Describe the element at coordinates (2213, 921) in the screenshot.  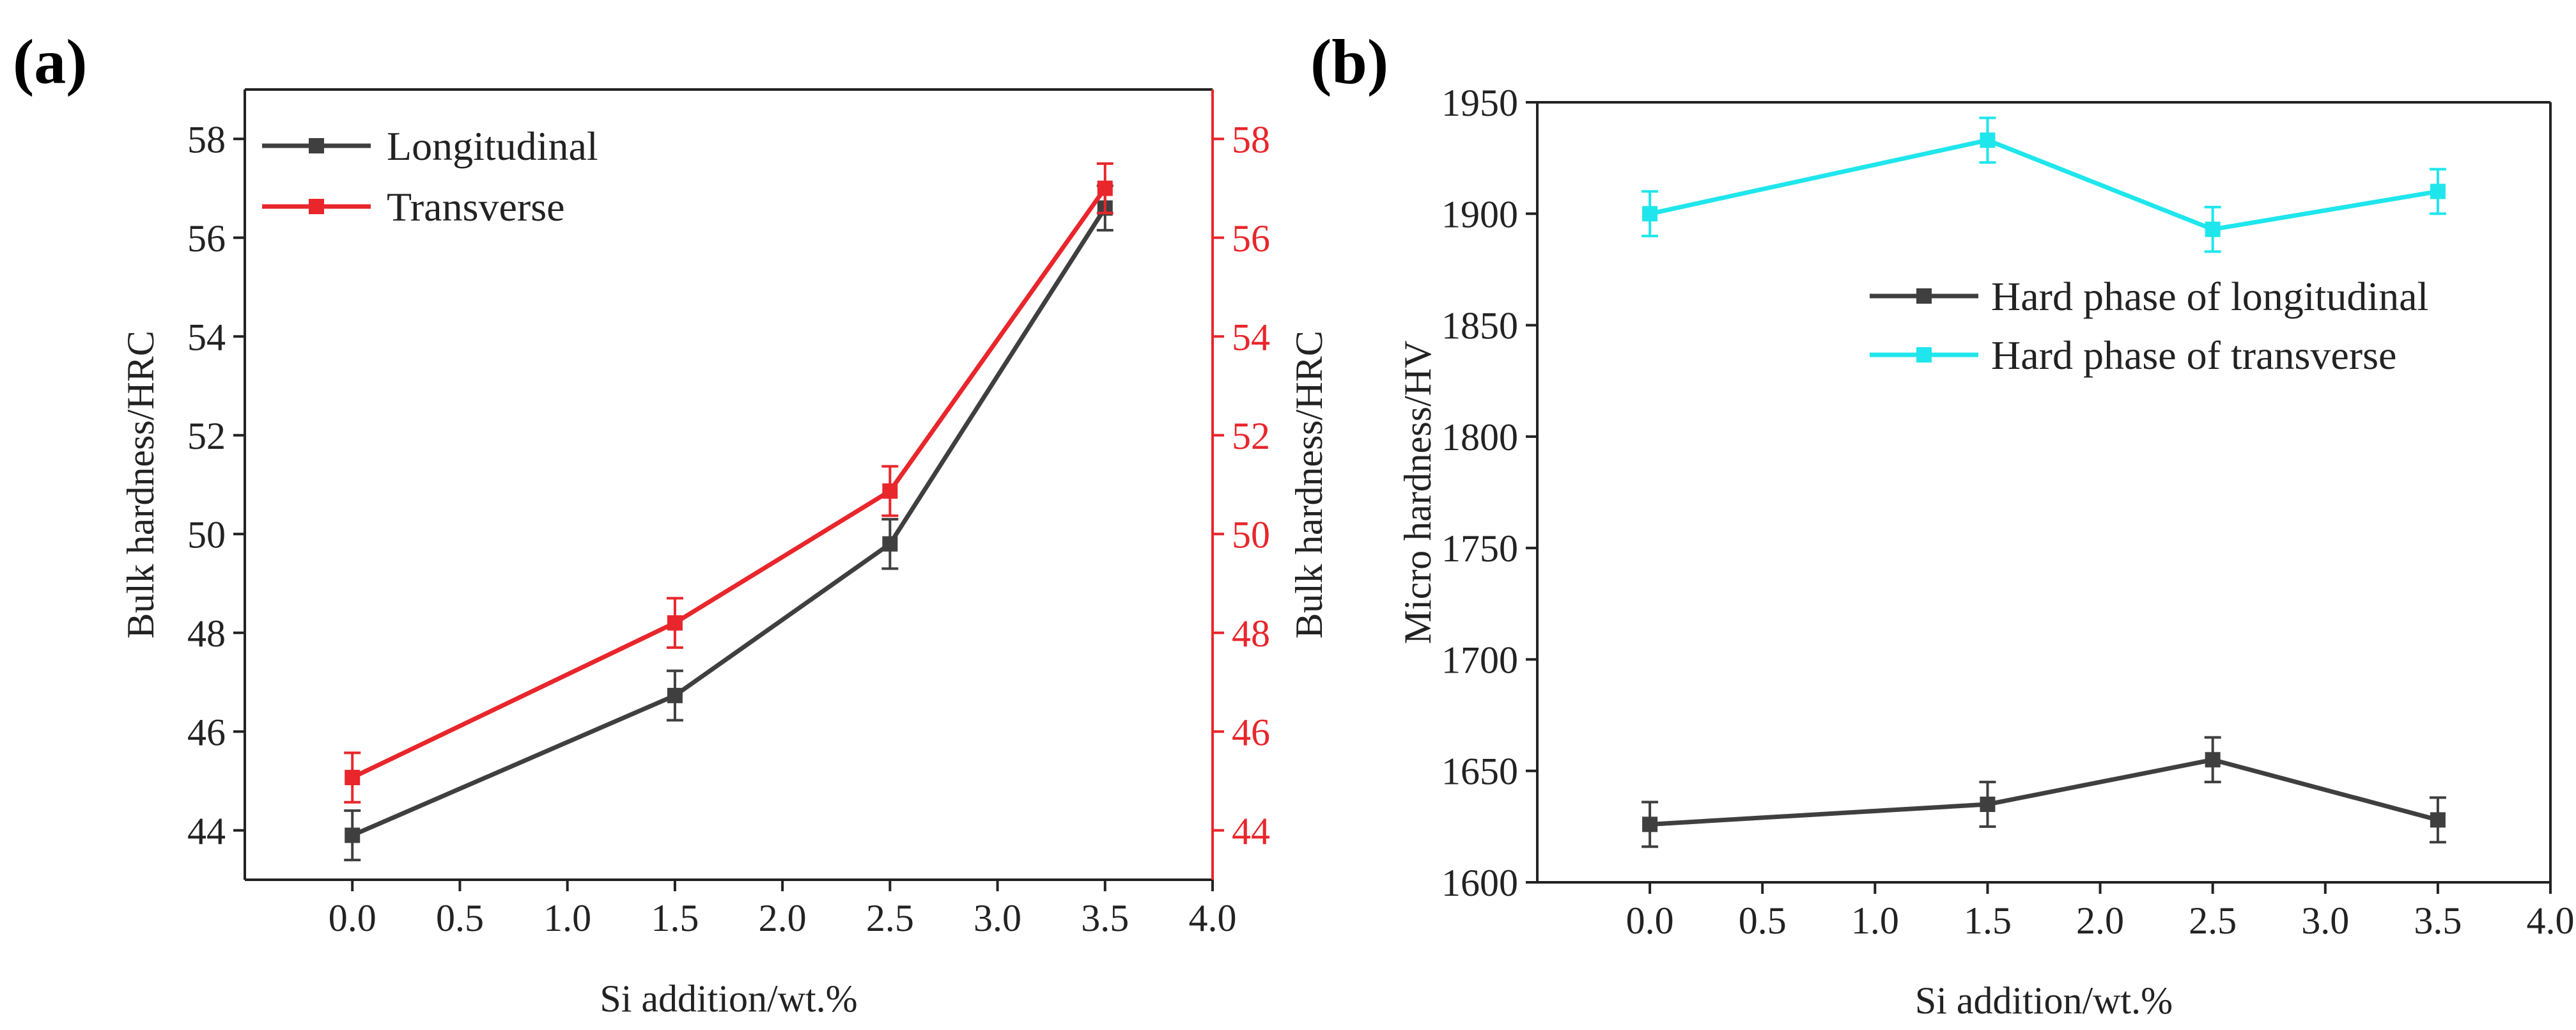
I see `panel-b-x-tick-label: 2.5` at that location.